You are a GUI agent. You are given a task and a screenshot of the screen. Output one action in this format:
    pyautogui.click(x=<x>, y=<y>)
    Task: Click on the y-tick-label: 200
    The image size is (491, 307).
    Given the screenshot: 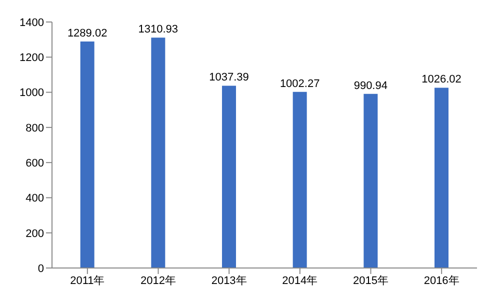 What is the action you would take?
    pyautogui.click(x=35, y=234)
    